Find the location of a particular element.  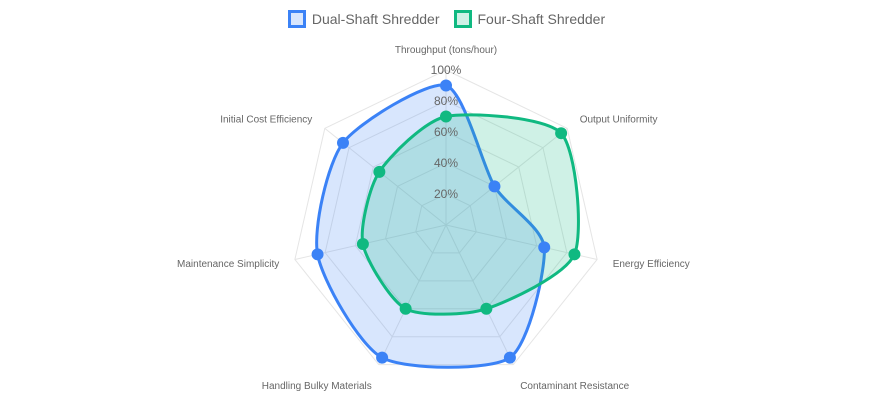

tick-label-4: 80% is located at coordinates (446, 101).